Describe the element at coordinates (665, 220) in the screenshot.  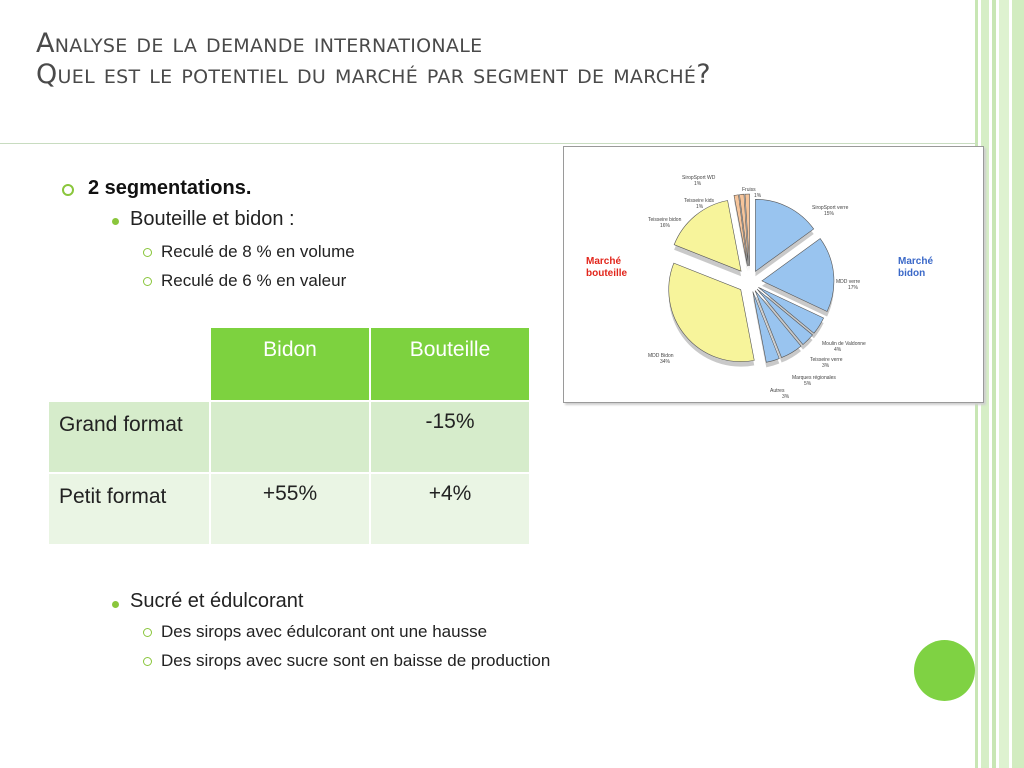
I see `slice-label: Teisseire bidon` at that location.